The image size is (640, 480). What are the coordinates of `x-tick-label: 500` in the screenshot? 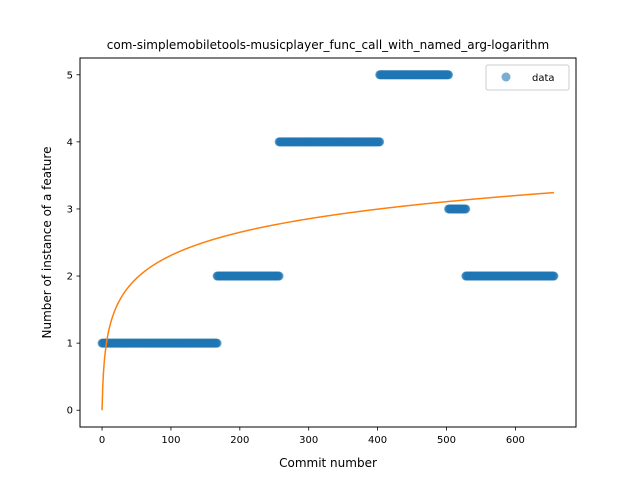 It's located at (446, 440).